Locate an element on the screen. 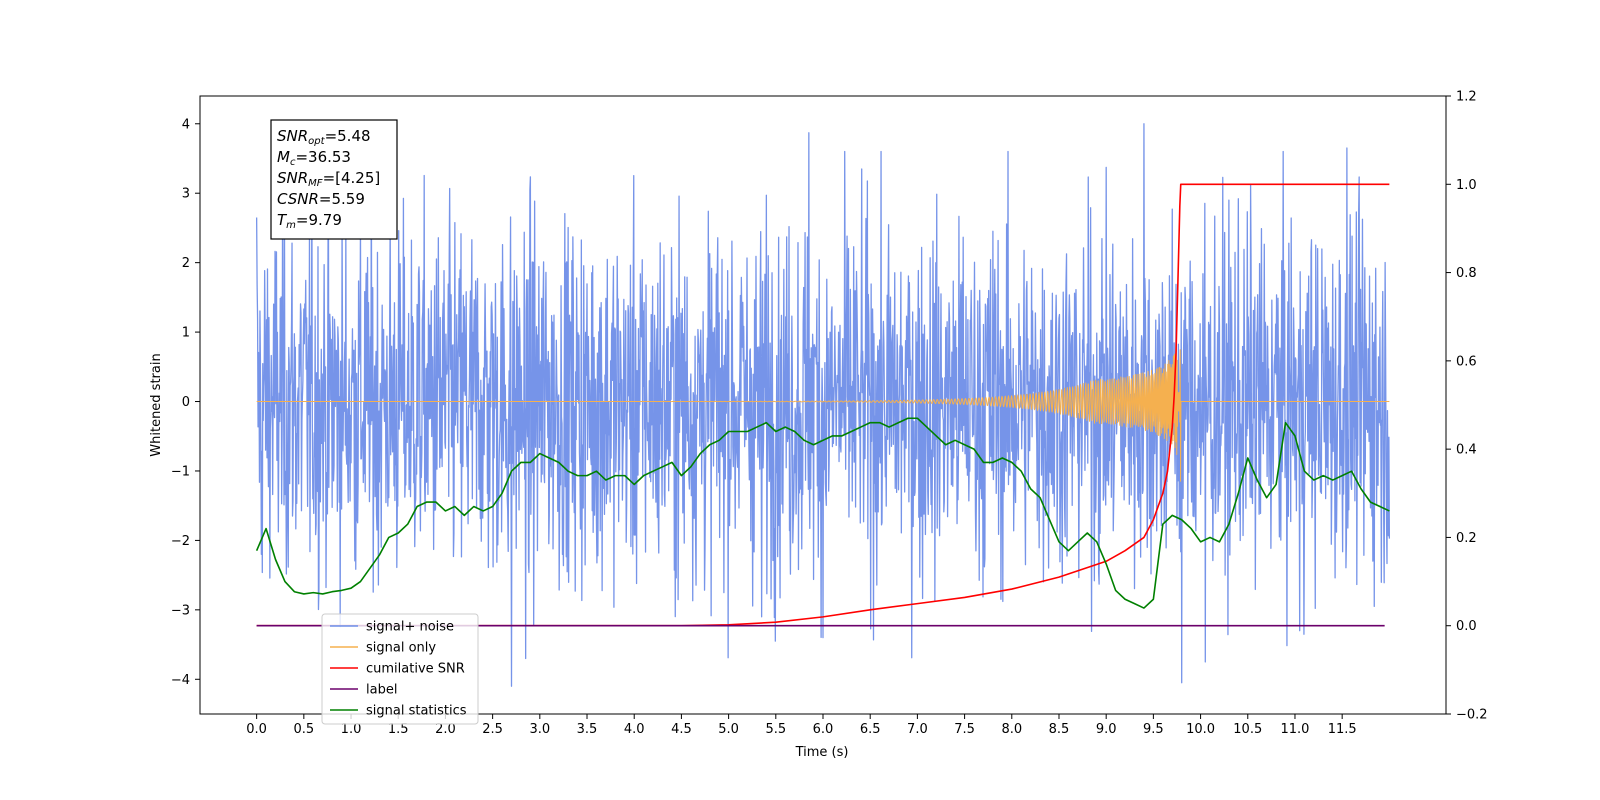 Image resolution: width=1600 pixels, height=800 pixels. x-tick-label: 6.5 is located at coordinates (870, 729).